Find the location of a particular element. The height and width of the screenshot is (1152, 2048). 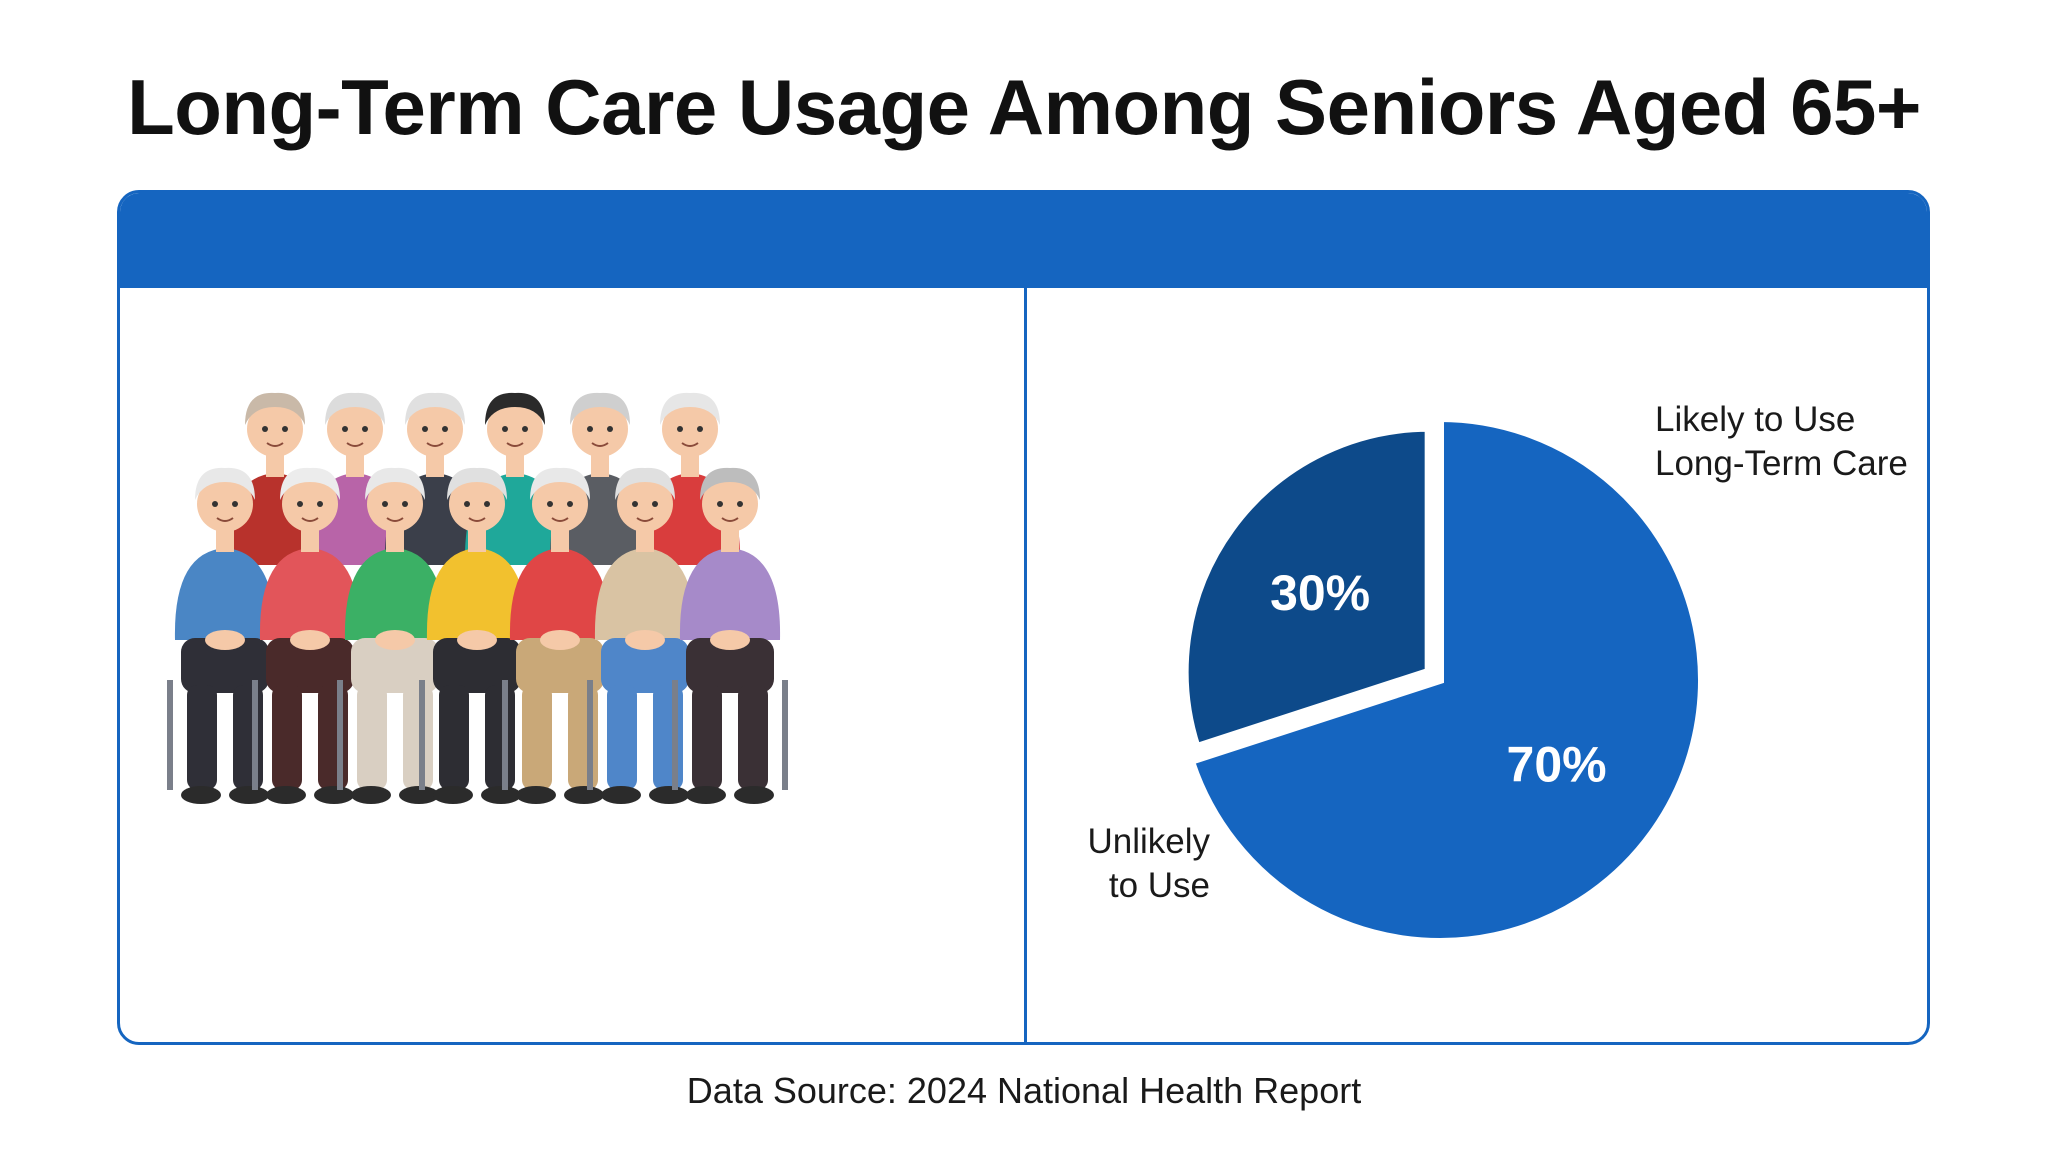

seniors-illustration-icon is located at coordinates (477, 598).